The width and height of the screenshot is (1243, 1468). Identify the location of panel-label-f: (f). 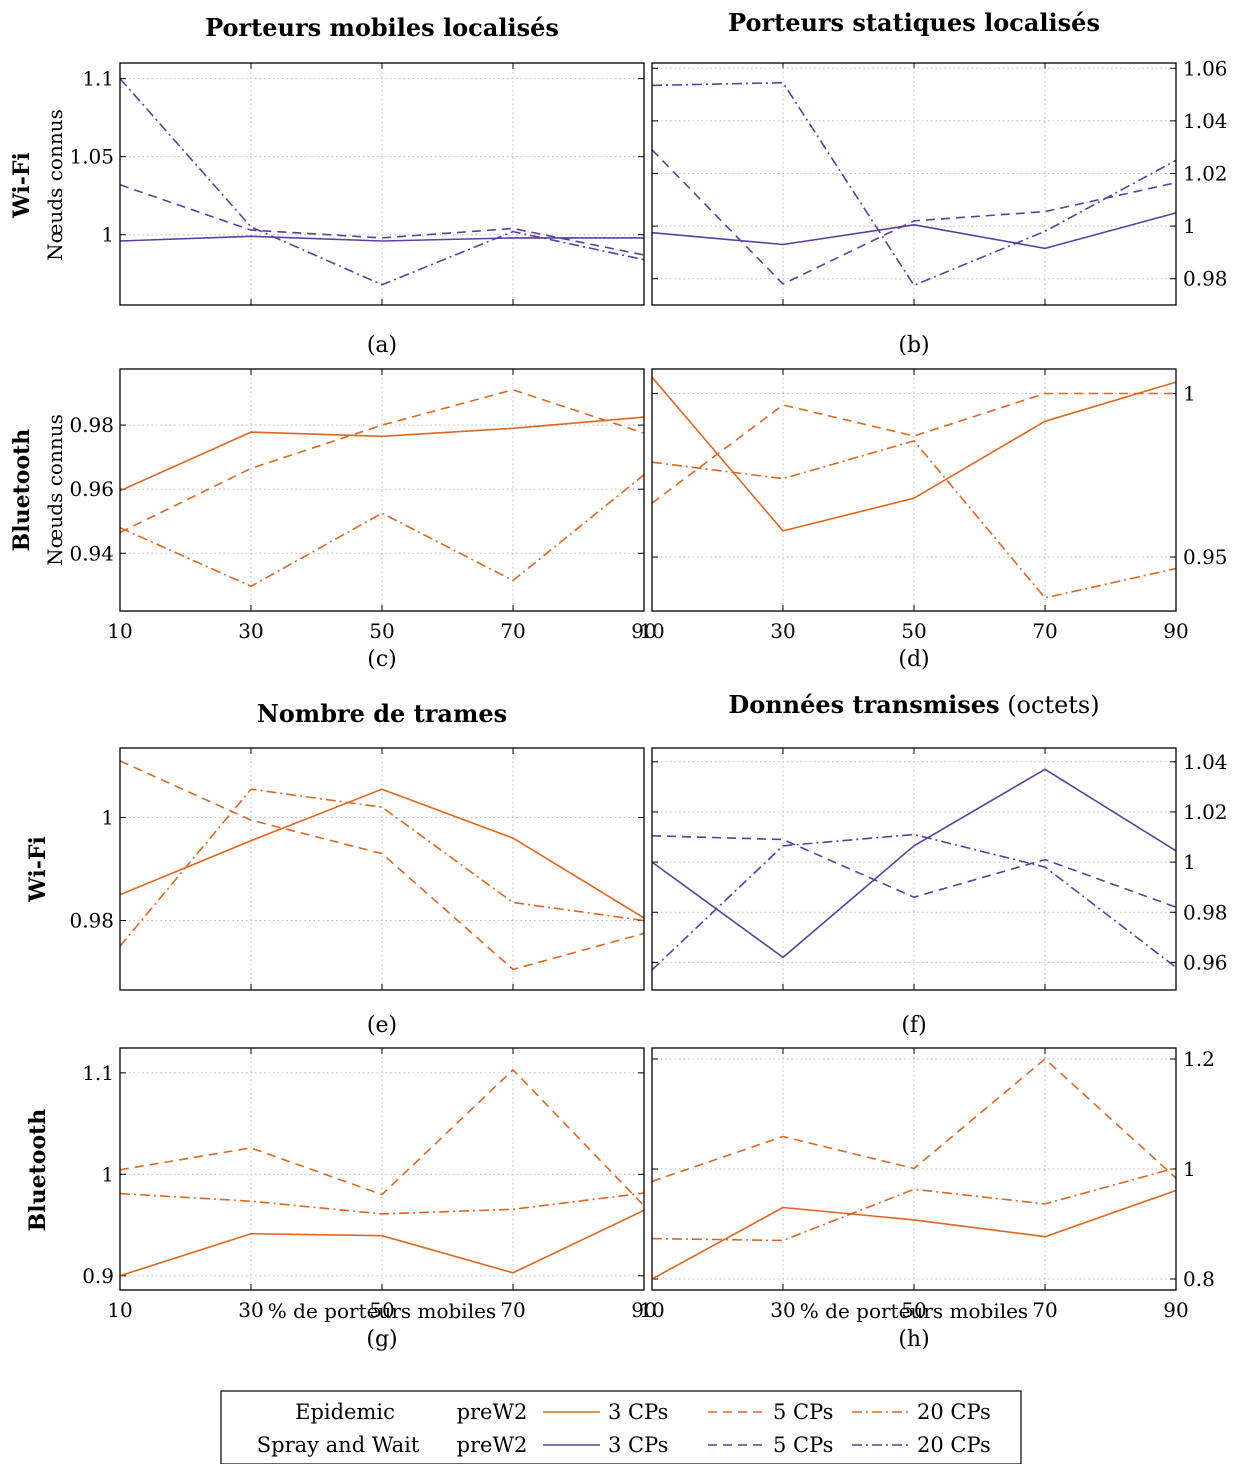
(913, 1025).